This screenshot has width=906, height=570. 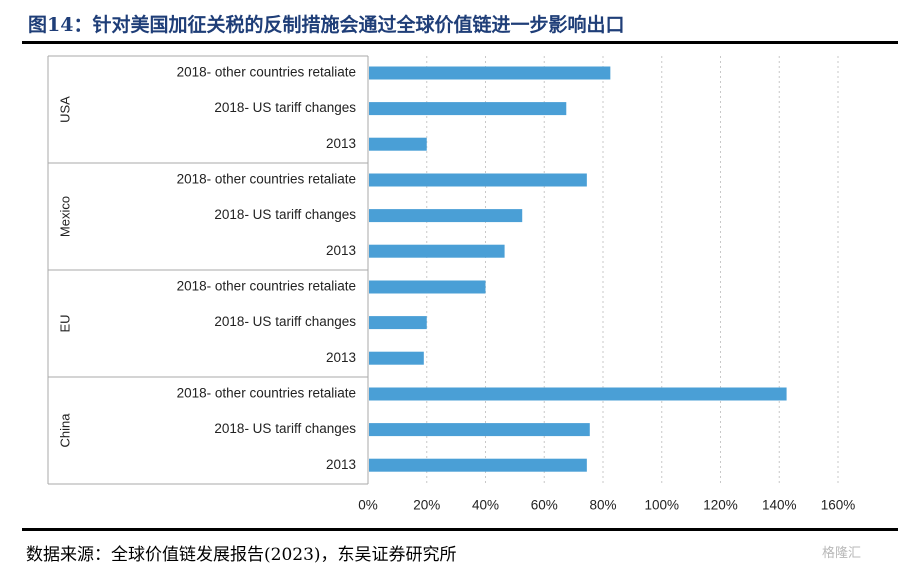 What do you see at coordinates (426, 505) in the screenshot?
I see `x-tick-label: 20%` at bounding box center [426, 505].